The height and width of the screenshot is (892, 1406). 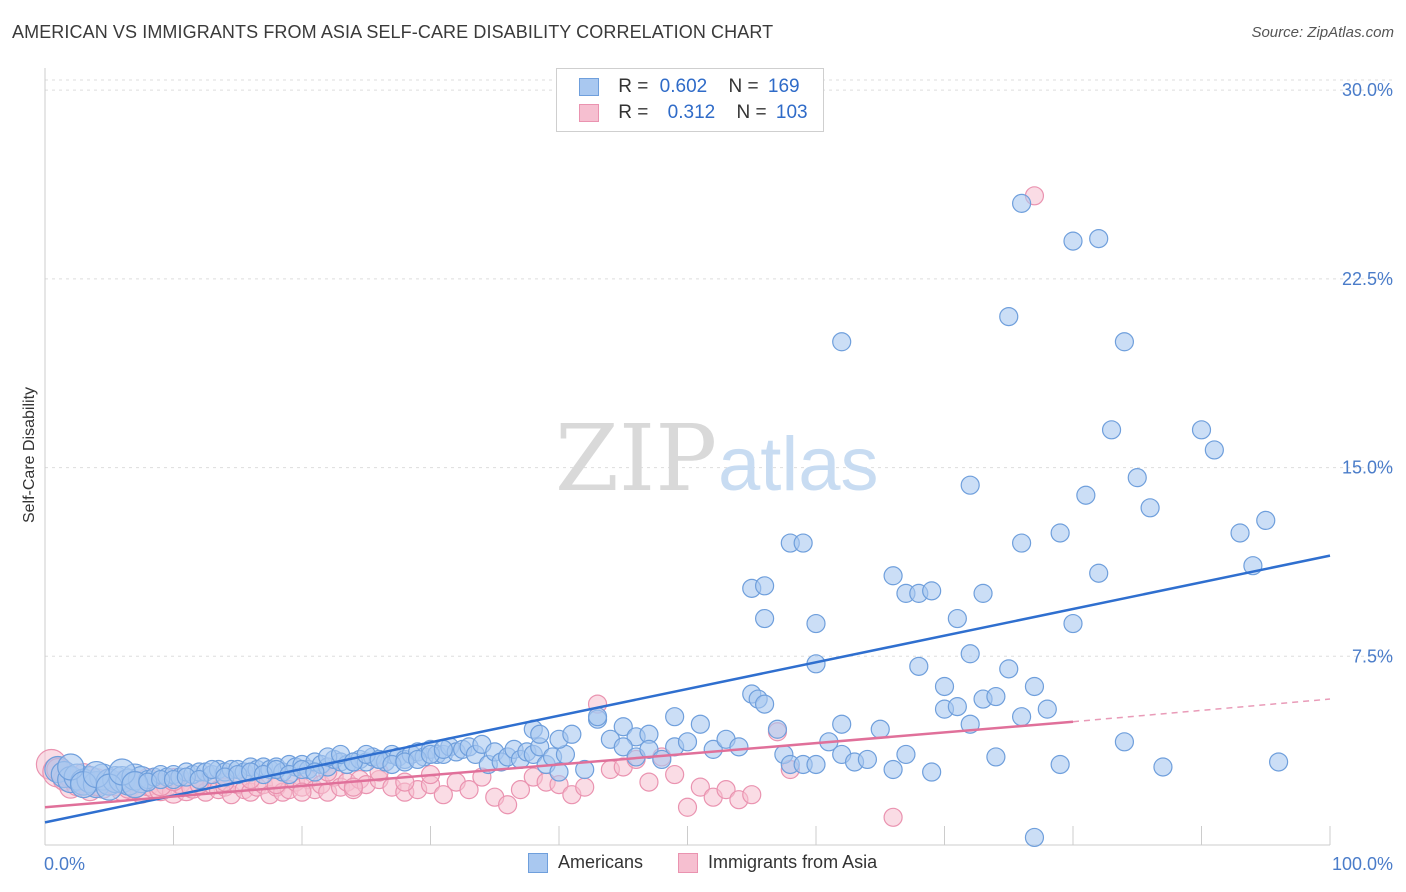 What do you see at coordinates (798, 464) in the screenshot?
I see `watermark-atlas: atlas` at bounding box center [798, 464].